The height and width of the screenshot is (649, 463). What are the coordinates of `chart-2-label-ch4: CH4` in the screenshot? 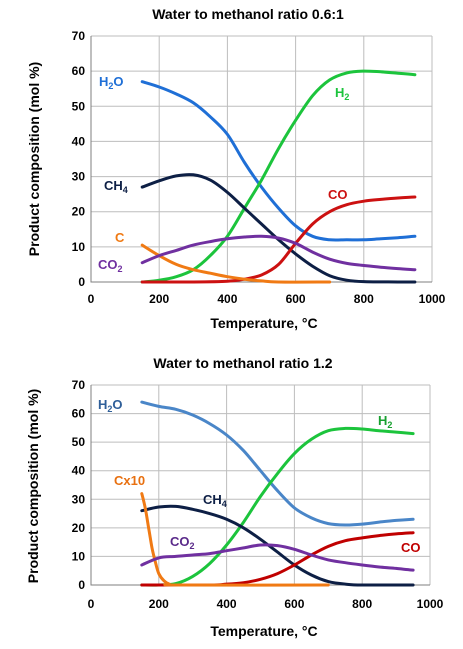 It's located at (215, 500).